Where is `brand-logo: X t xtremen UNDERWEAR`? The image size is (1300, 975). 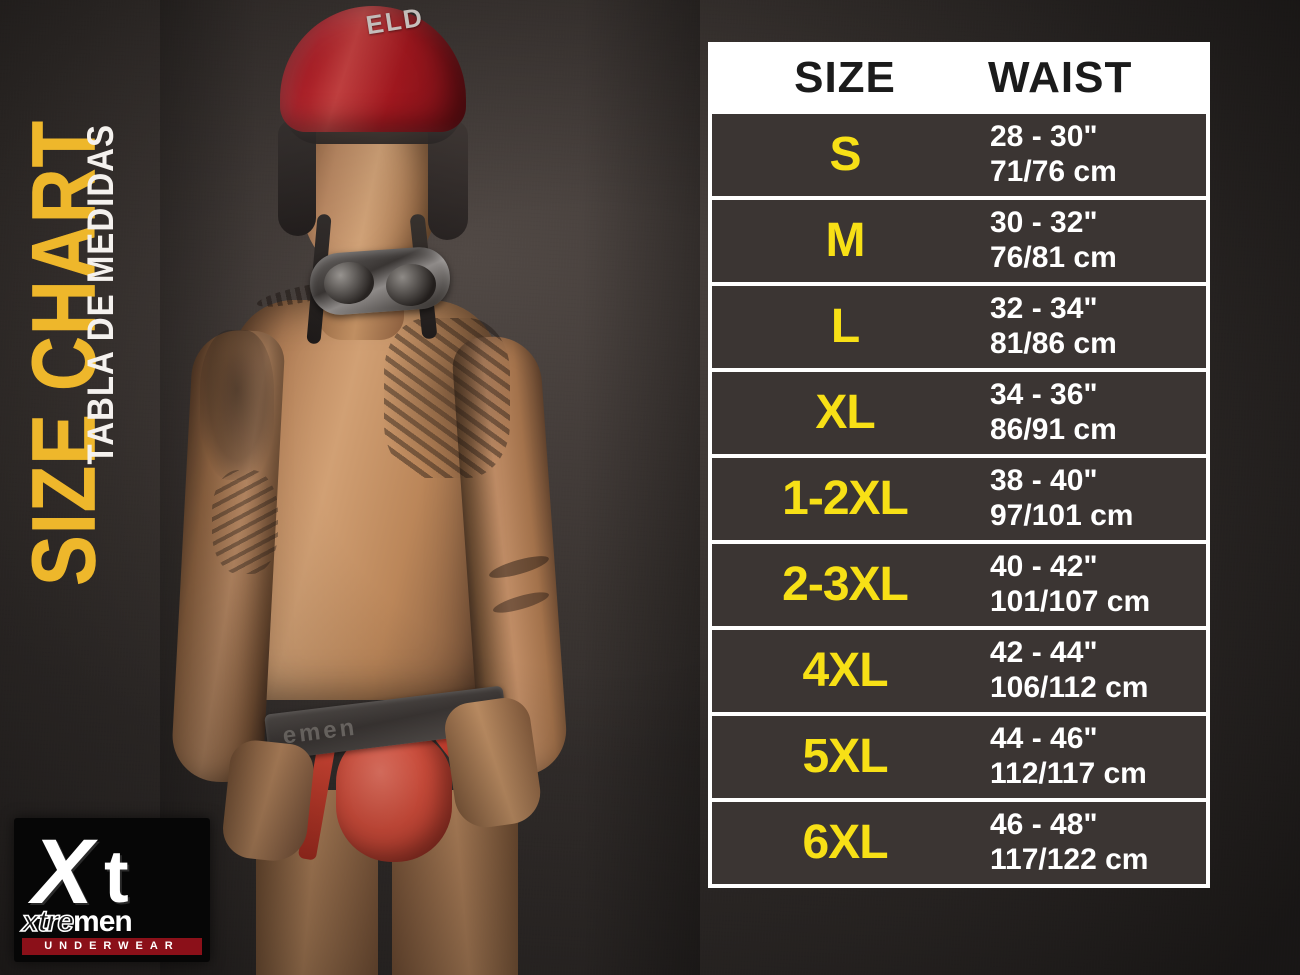
brand-logo: X t xtremen UNDERWEAR is located at coordinates (112, 890).